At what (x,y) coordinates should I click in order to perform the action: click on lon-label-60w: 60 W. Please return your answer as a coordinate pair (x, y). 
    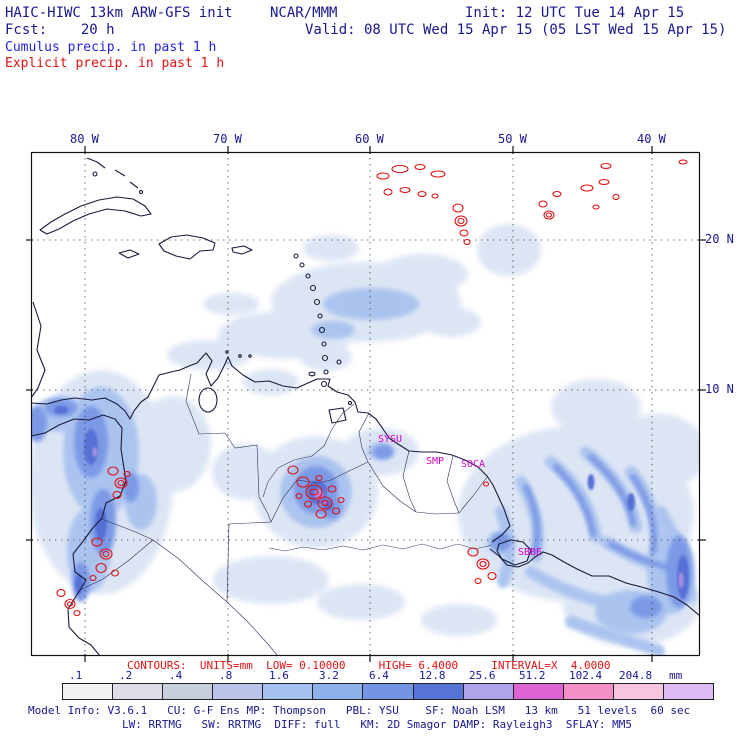
    Looking at the image, I should click on (369, 139).